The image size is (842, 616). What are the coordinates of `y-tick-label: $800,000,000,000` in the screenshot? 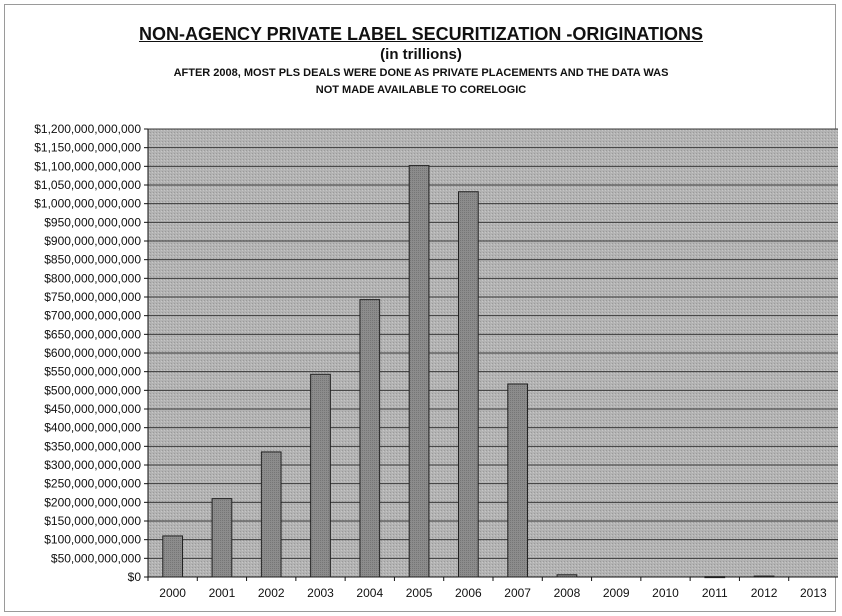 It's located at (92, 278).